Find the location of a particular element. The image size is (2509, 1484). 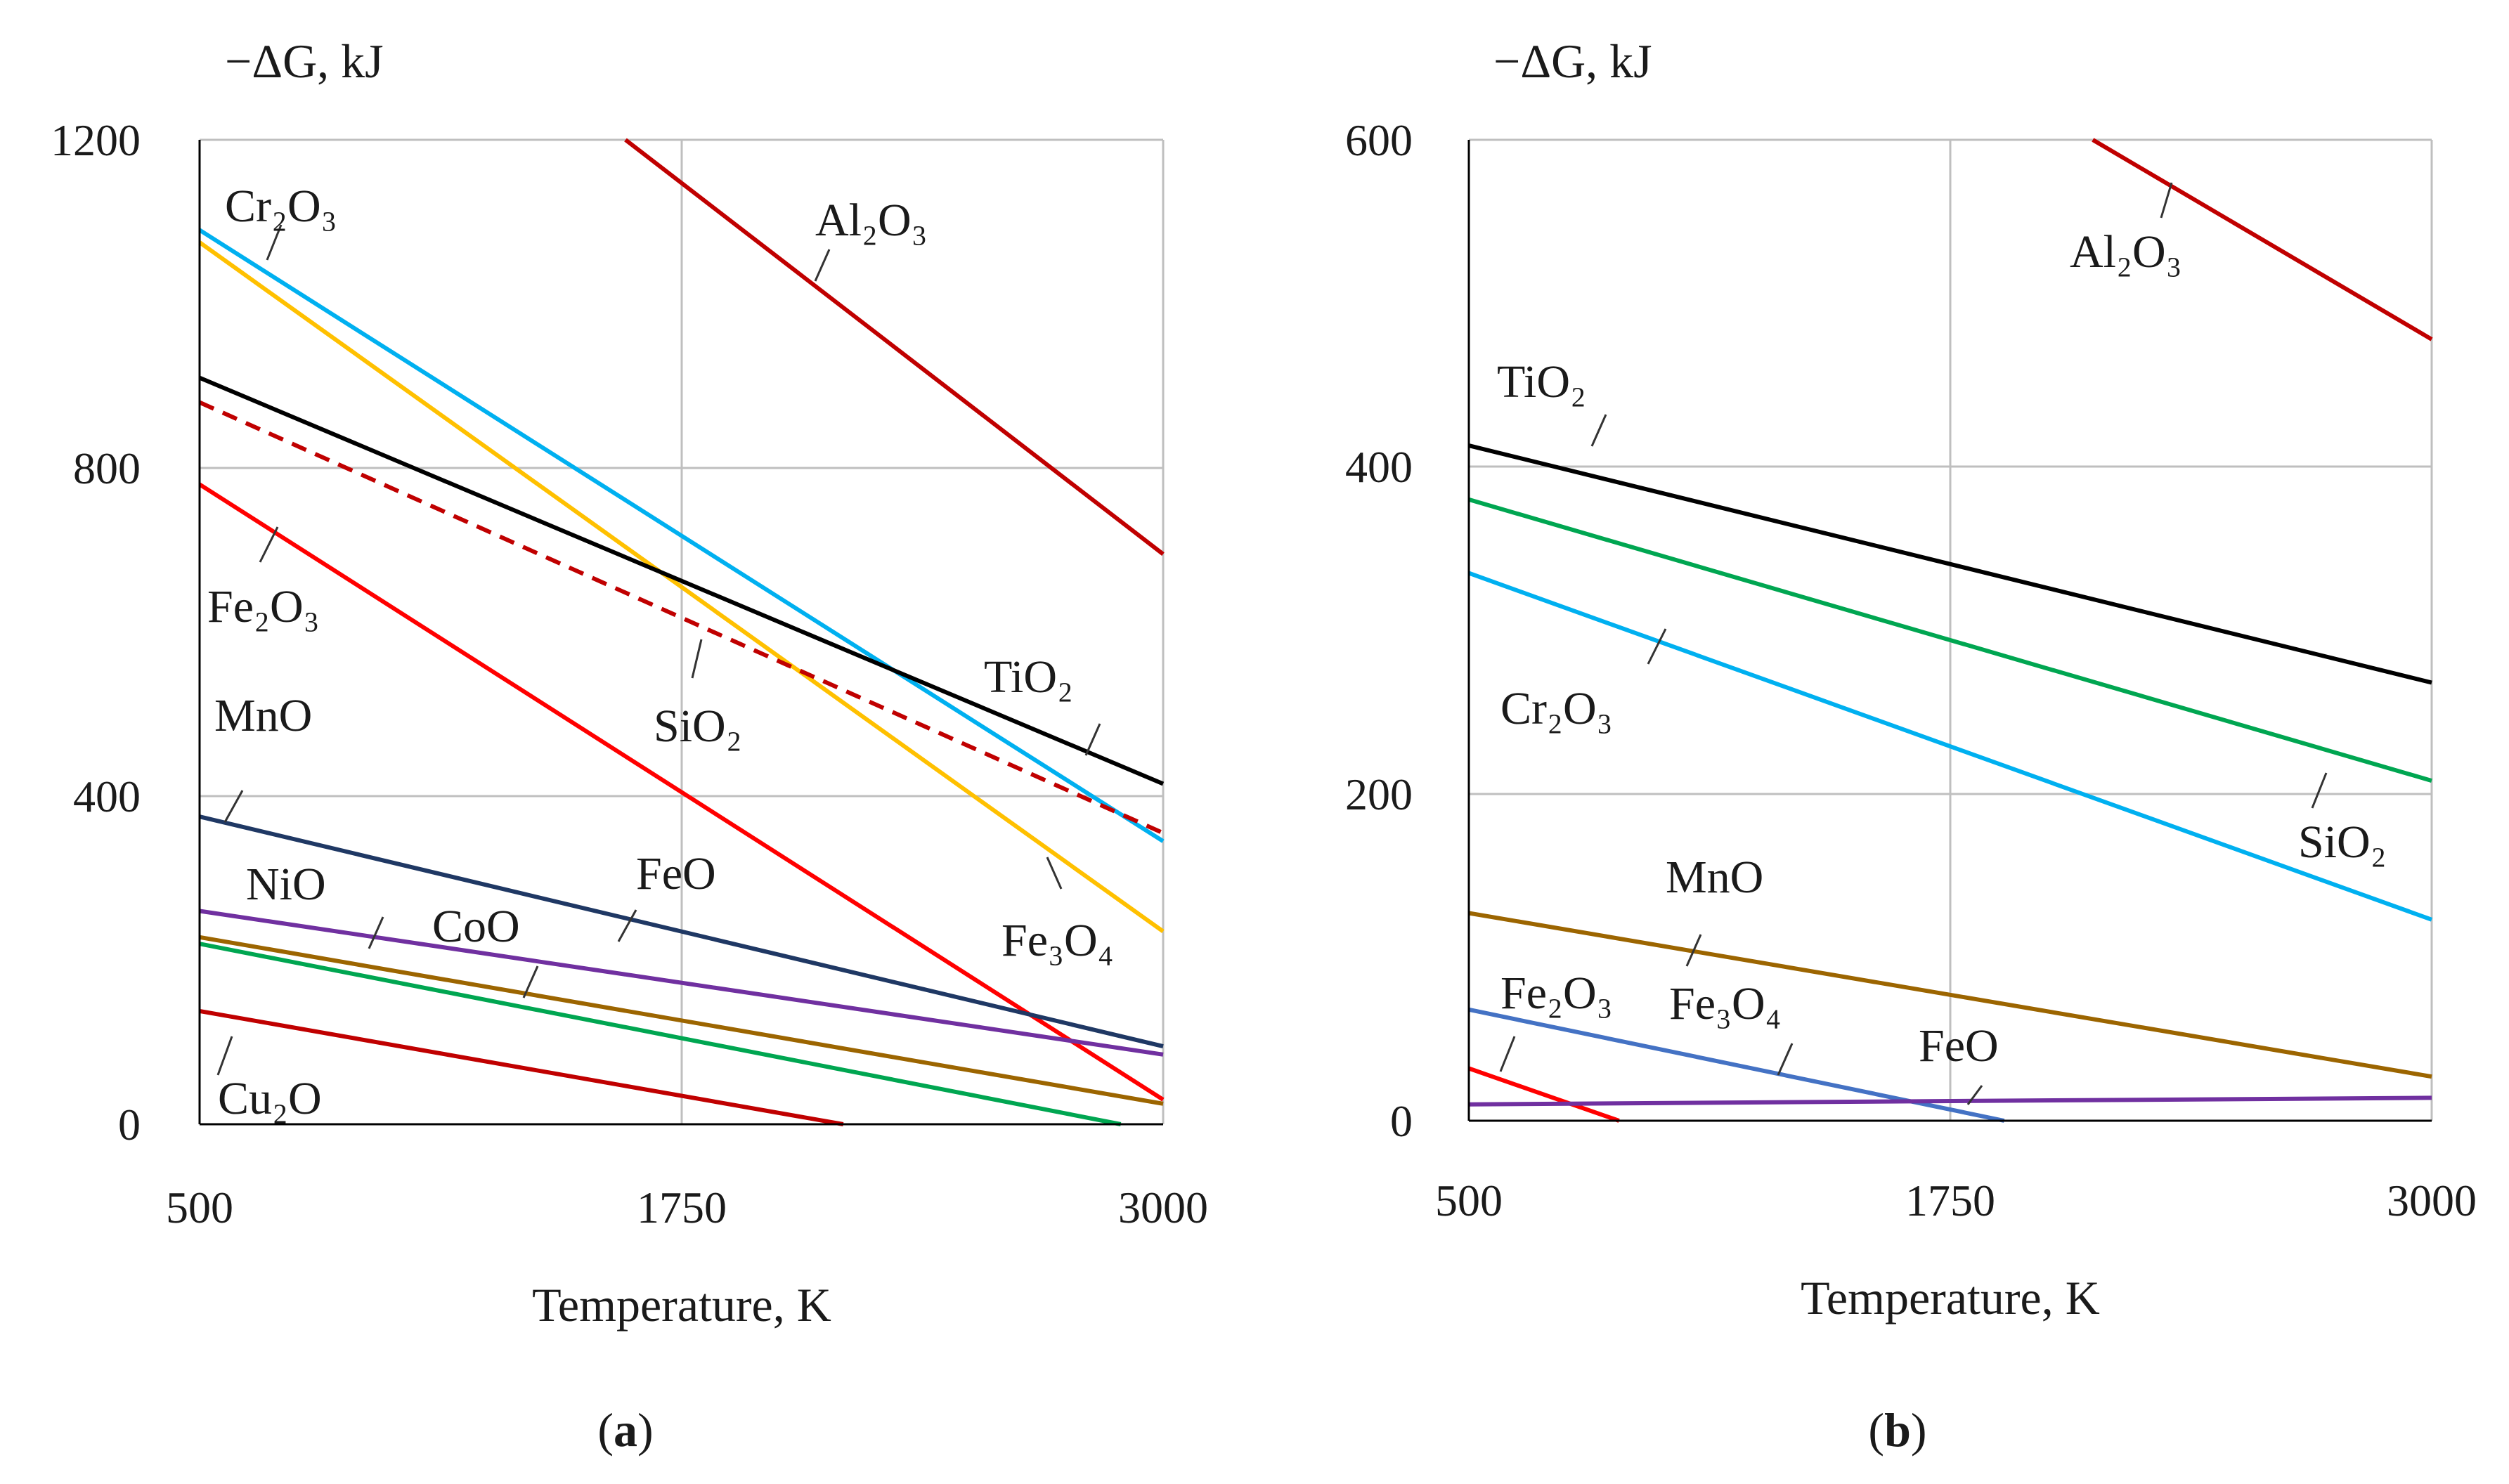

chart-a-leader-sio2 is located at coordinates (697, 659).